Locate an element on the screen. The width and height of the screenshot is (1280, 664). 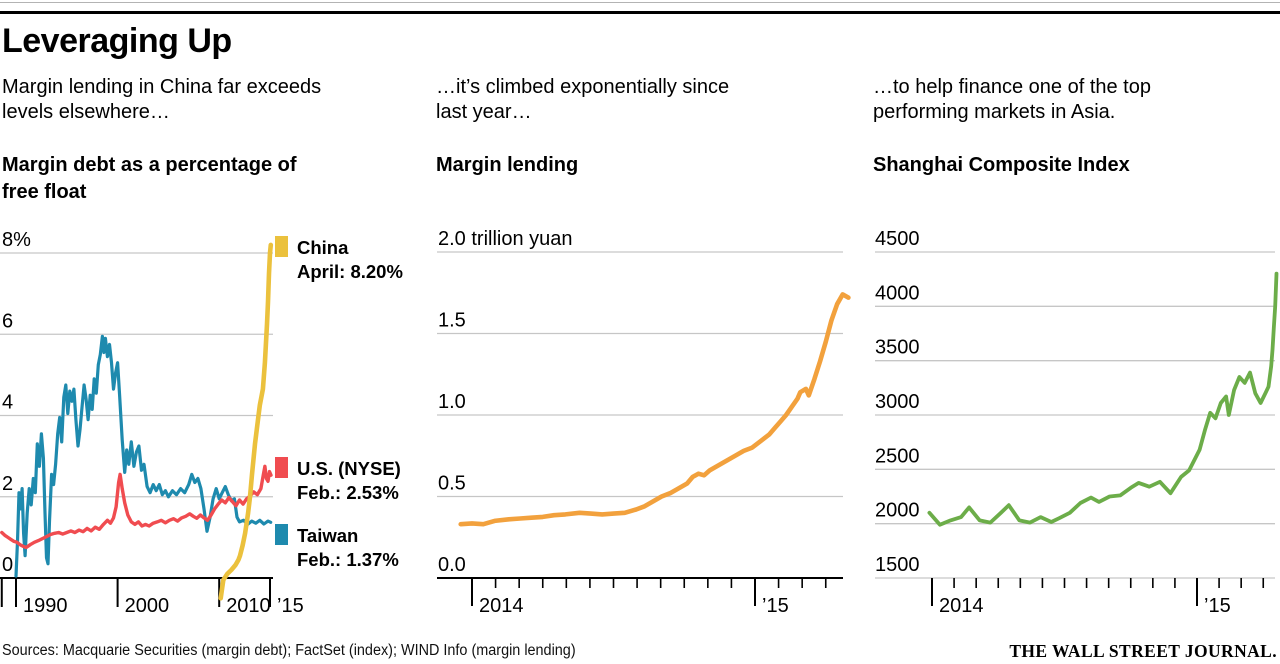
taiwan-swatch is located at coordinates (281, 534).